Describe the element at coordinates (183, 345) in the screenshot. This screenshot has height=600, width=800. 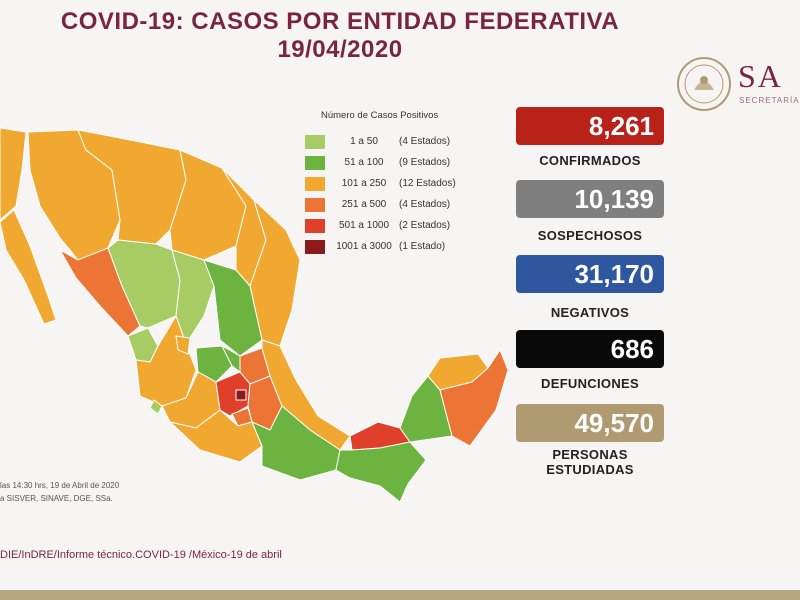
I see `state-aguascalientes` at that location.